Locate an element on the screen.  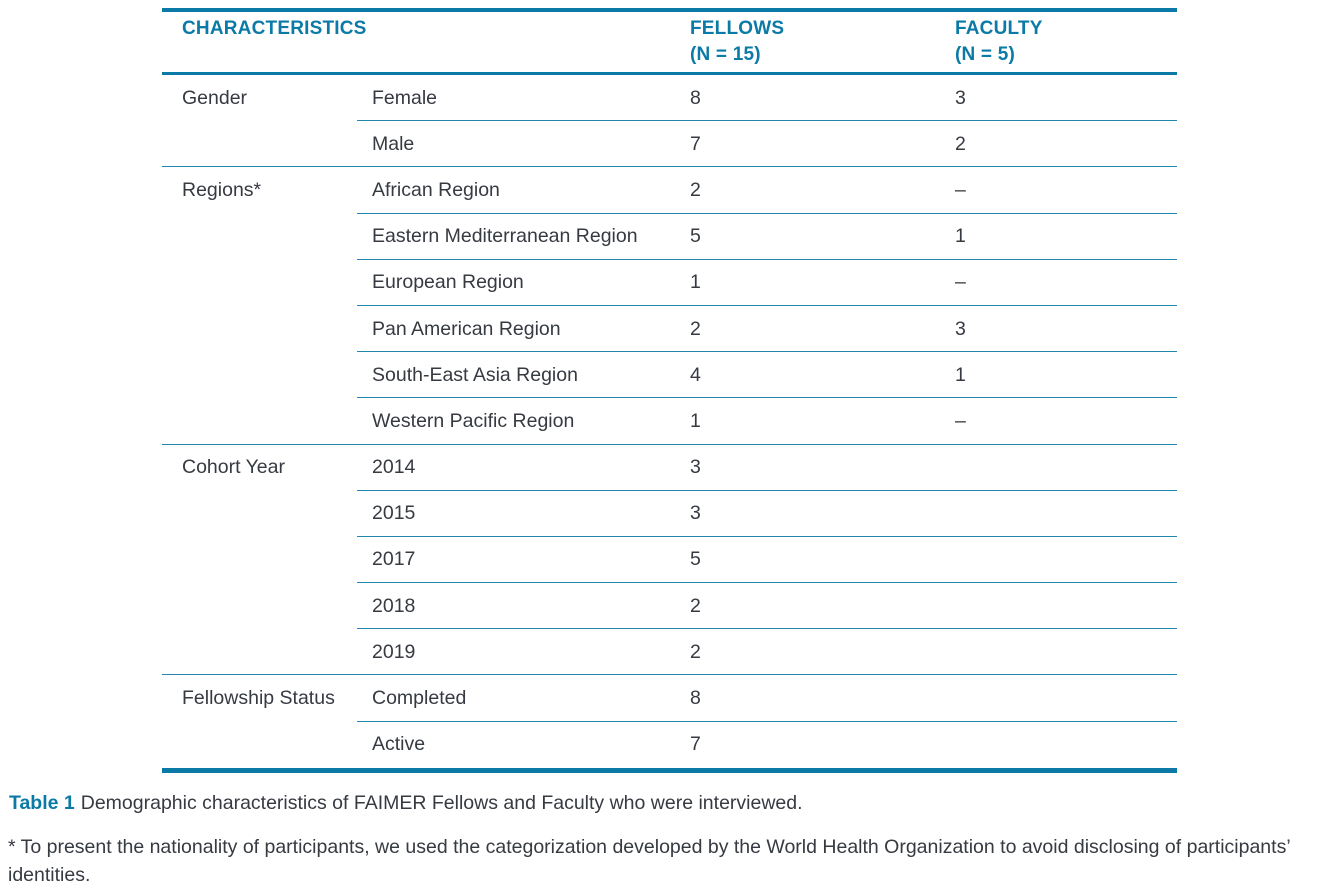
row-label: Pan American Region is located at coordinates (466, 328).